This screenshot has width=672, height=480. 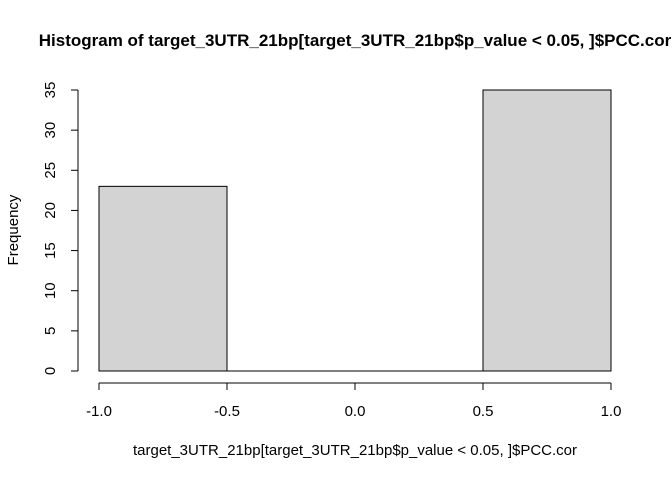 I want to click on y-tick-label: 15, so click(x=50, y=250).